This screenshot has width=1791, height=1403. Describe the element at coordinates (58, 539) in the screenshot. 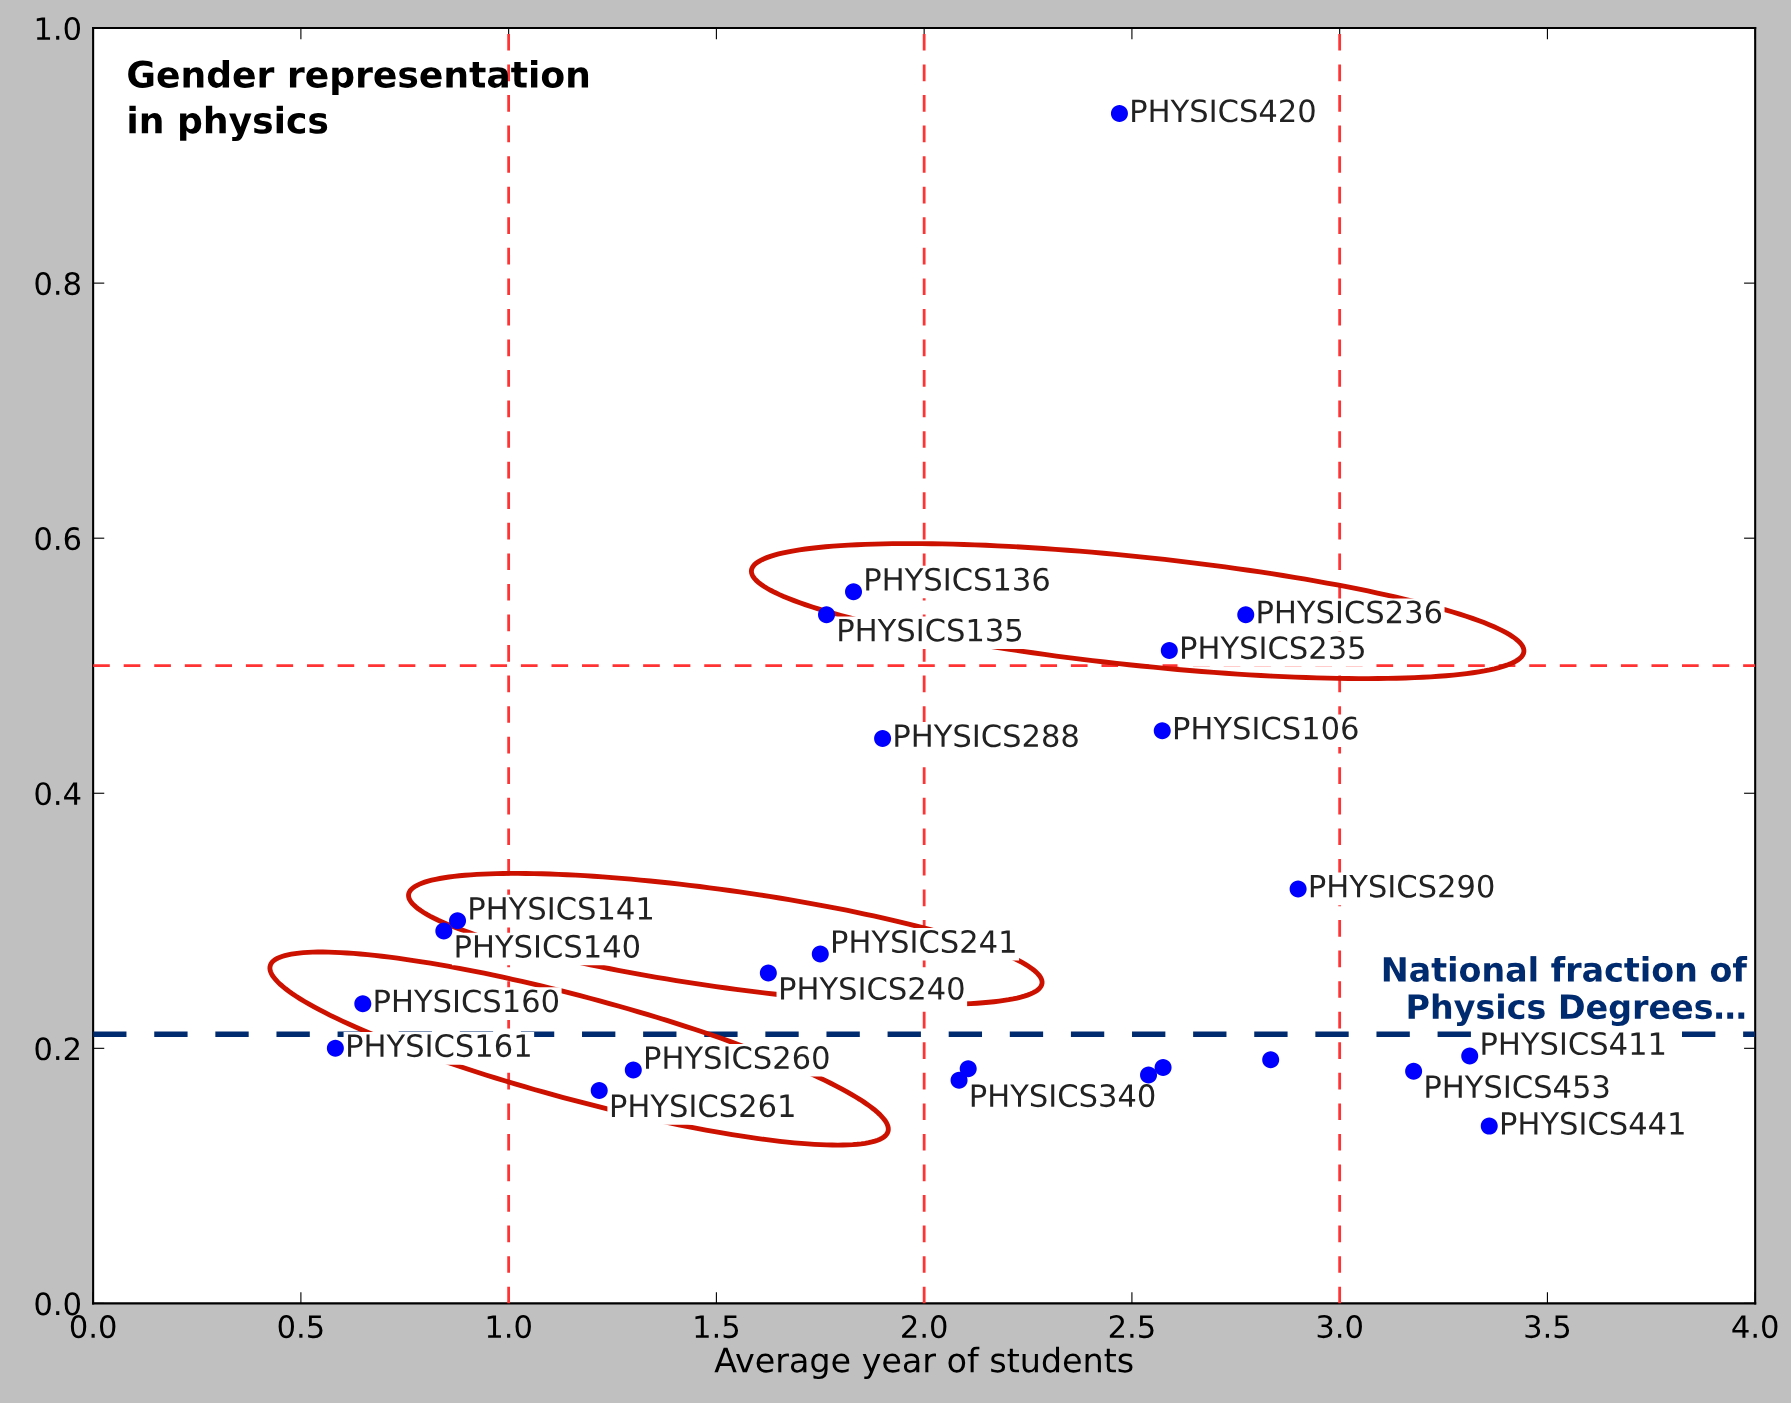

I see `y-tick-label: 0.6` at that location.